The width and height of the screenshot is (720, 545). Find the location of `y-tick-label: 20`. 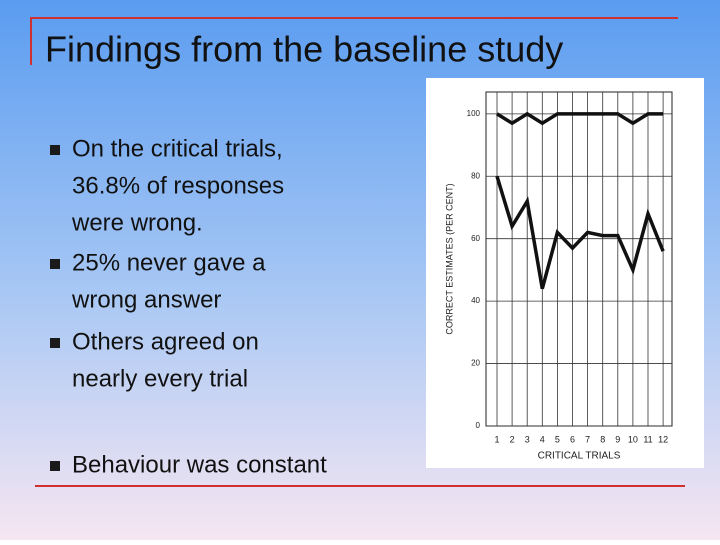

y-tick-label: 20 is located at coordinates (475, 363).